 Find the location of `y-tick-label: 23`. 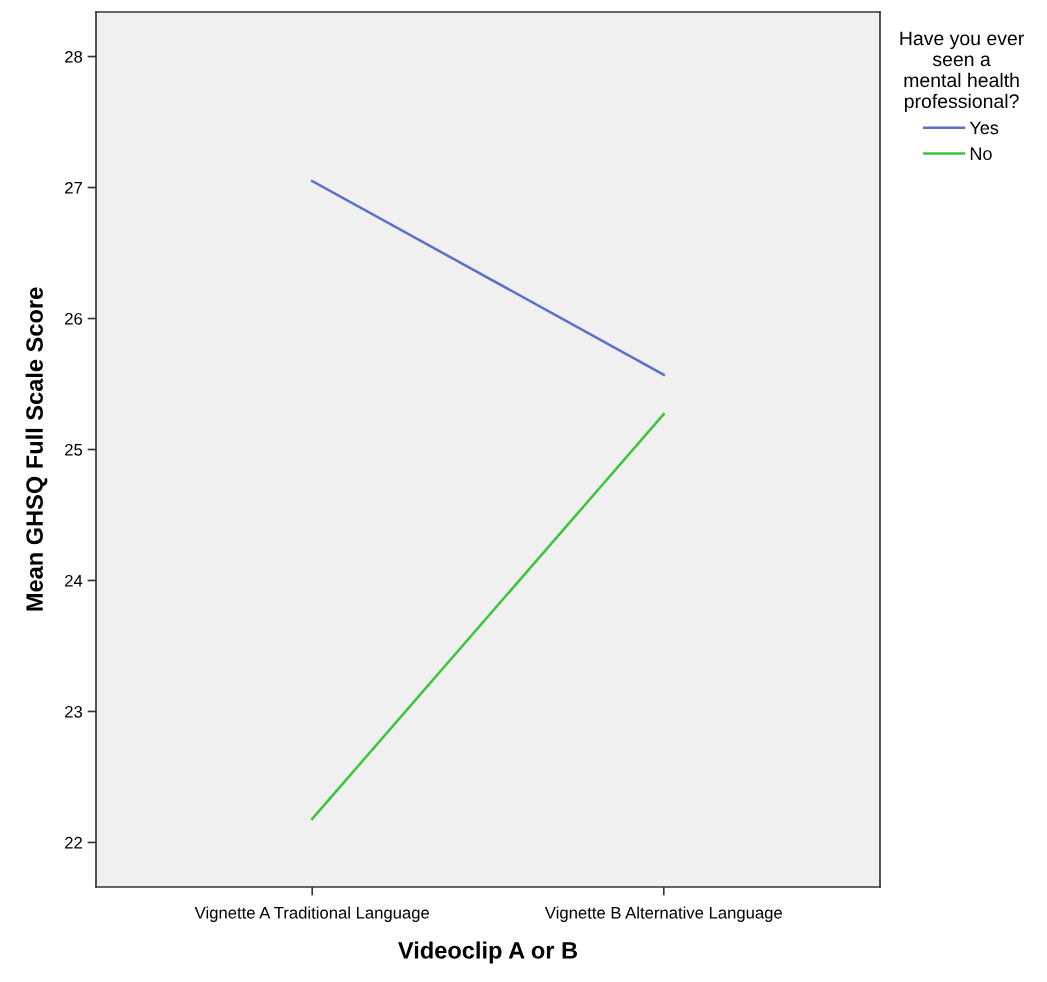

y-tick-label: 23 is located at coordinates (74, 711).